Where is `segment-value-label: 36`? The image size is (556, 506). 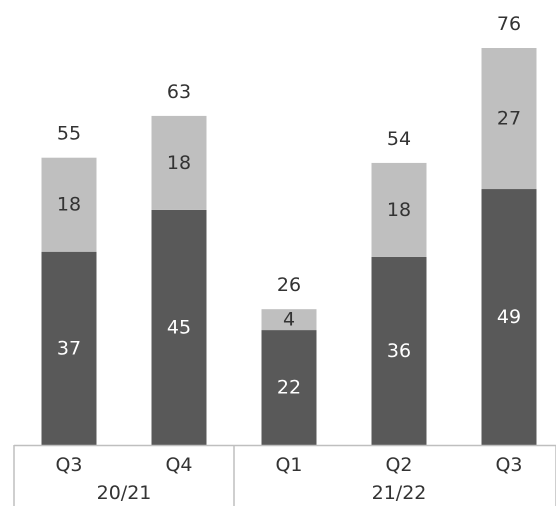
segment-value-label: 36 is located at coordinates (399, 351).